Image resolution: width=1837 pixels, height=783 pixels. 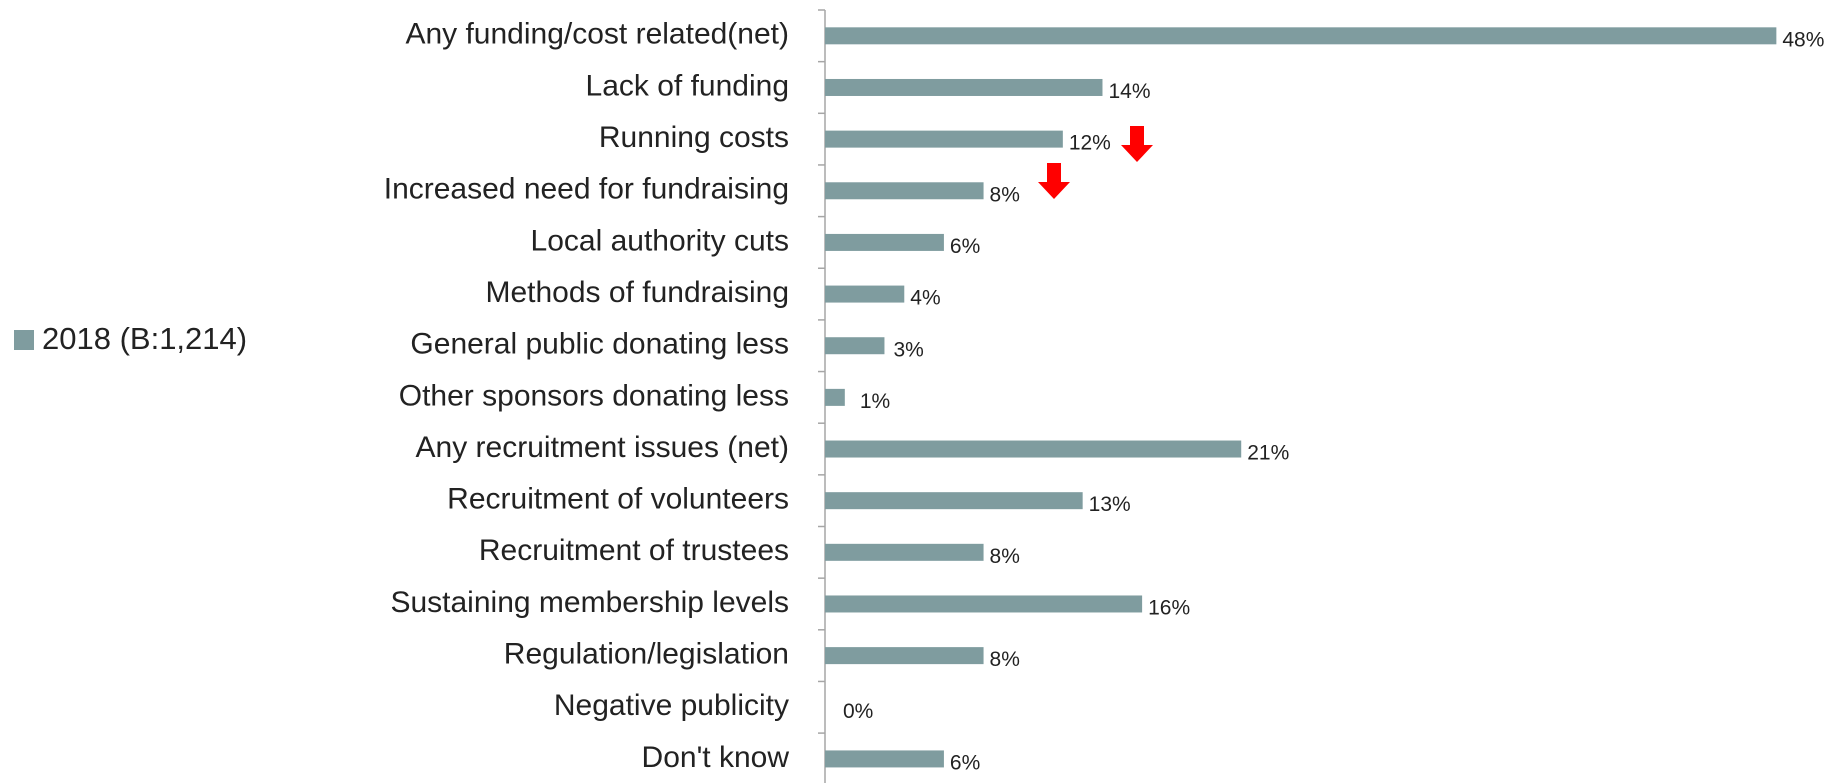 I want to click on value-label: 12%, so click(x=1090, y=143).